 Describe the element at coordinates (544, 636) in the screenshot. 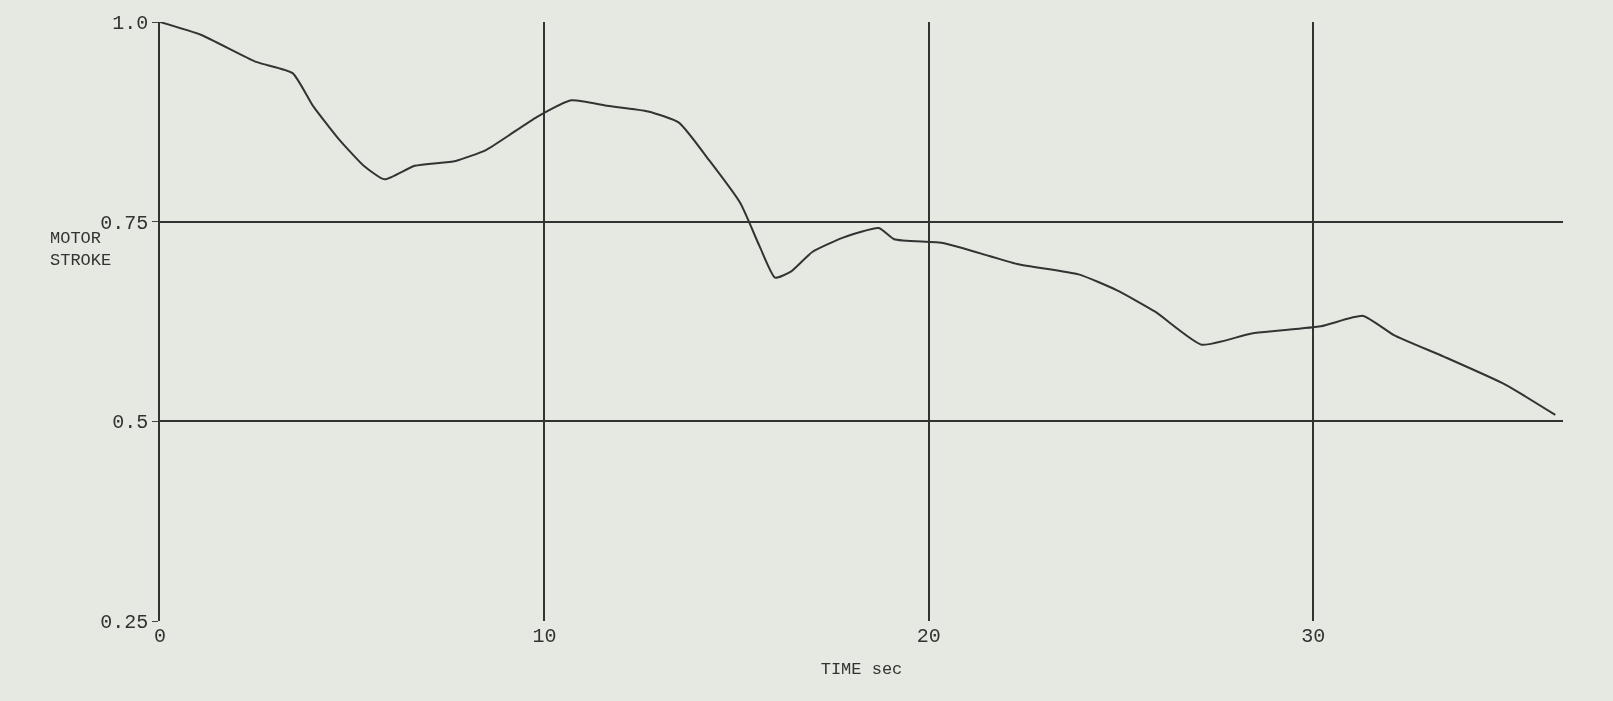

I see `x-tick-label: 10` at that location.